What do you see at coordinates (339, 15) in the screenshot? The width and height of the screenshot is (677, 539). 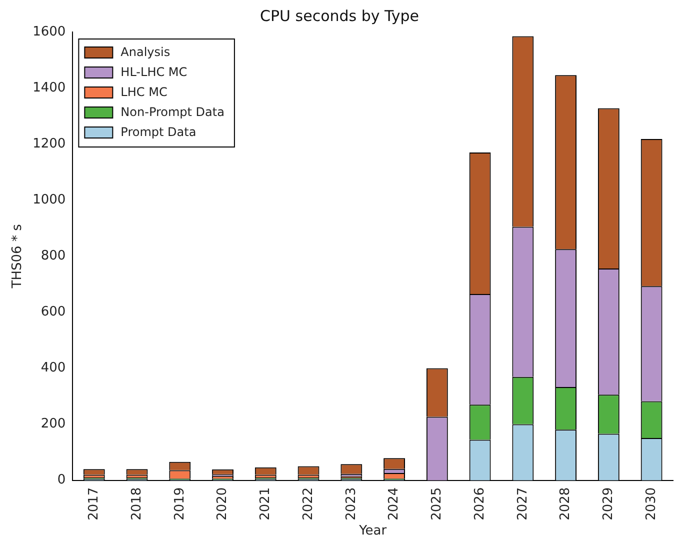 I see `chart-title: CPU seconds by Type` at bounding box center [339, 15].